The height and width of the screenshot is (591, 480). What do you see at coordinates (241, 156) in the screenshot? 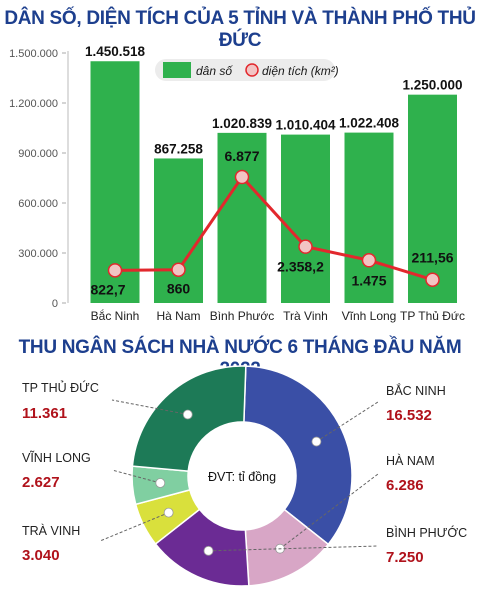
I see `area-value-label: 6.877` at bounding box center [241, 156].